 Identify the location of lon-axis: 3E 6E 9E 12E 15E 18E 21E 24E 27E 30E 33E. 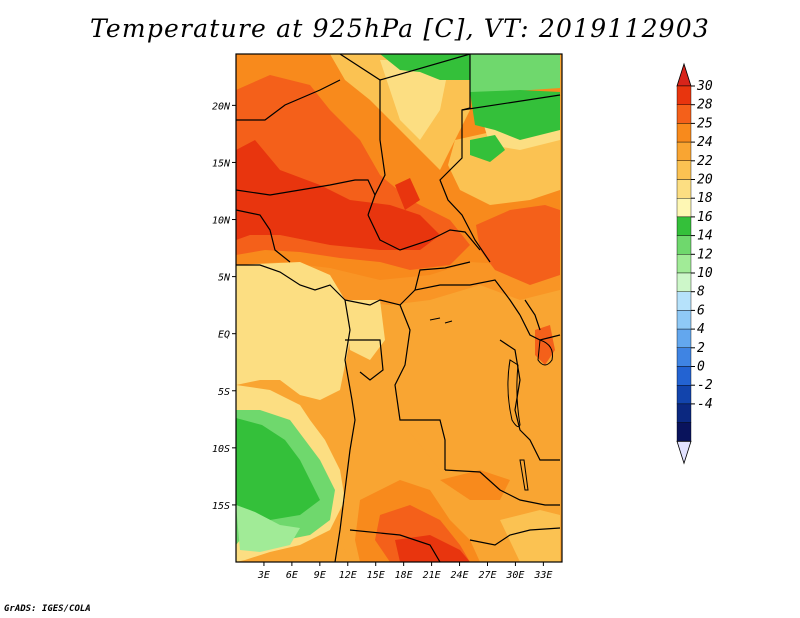
(404, 571).